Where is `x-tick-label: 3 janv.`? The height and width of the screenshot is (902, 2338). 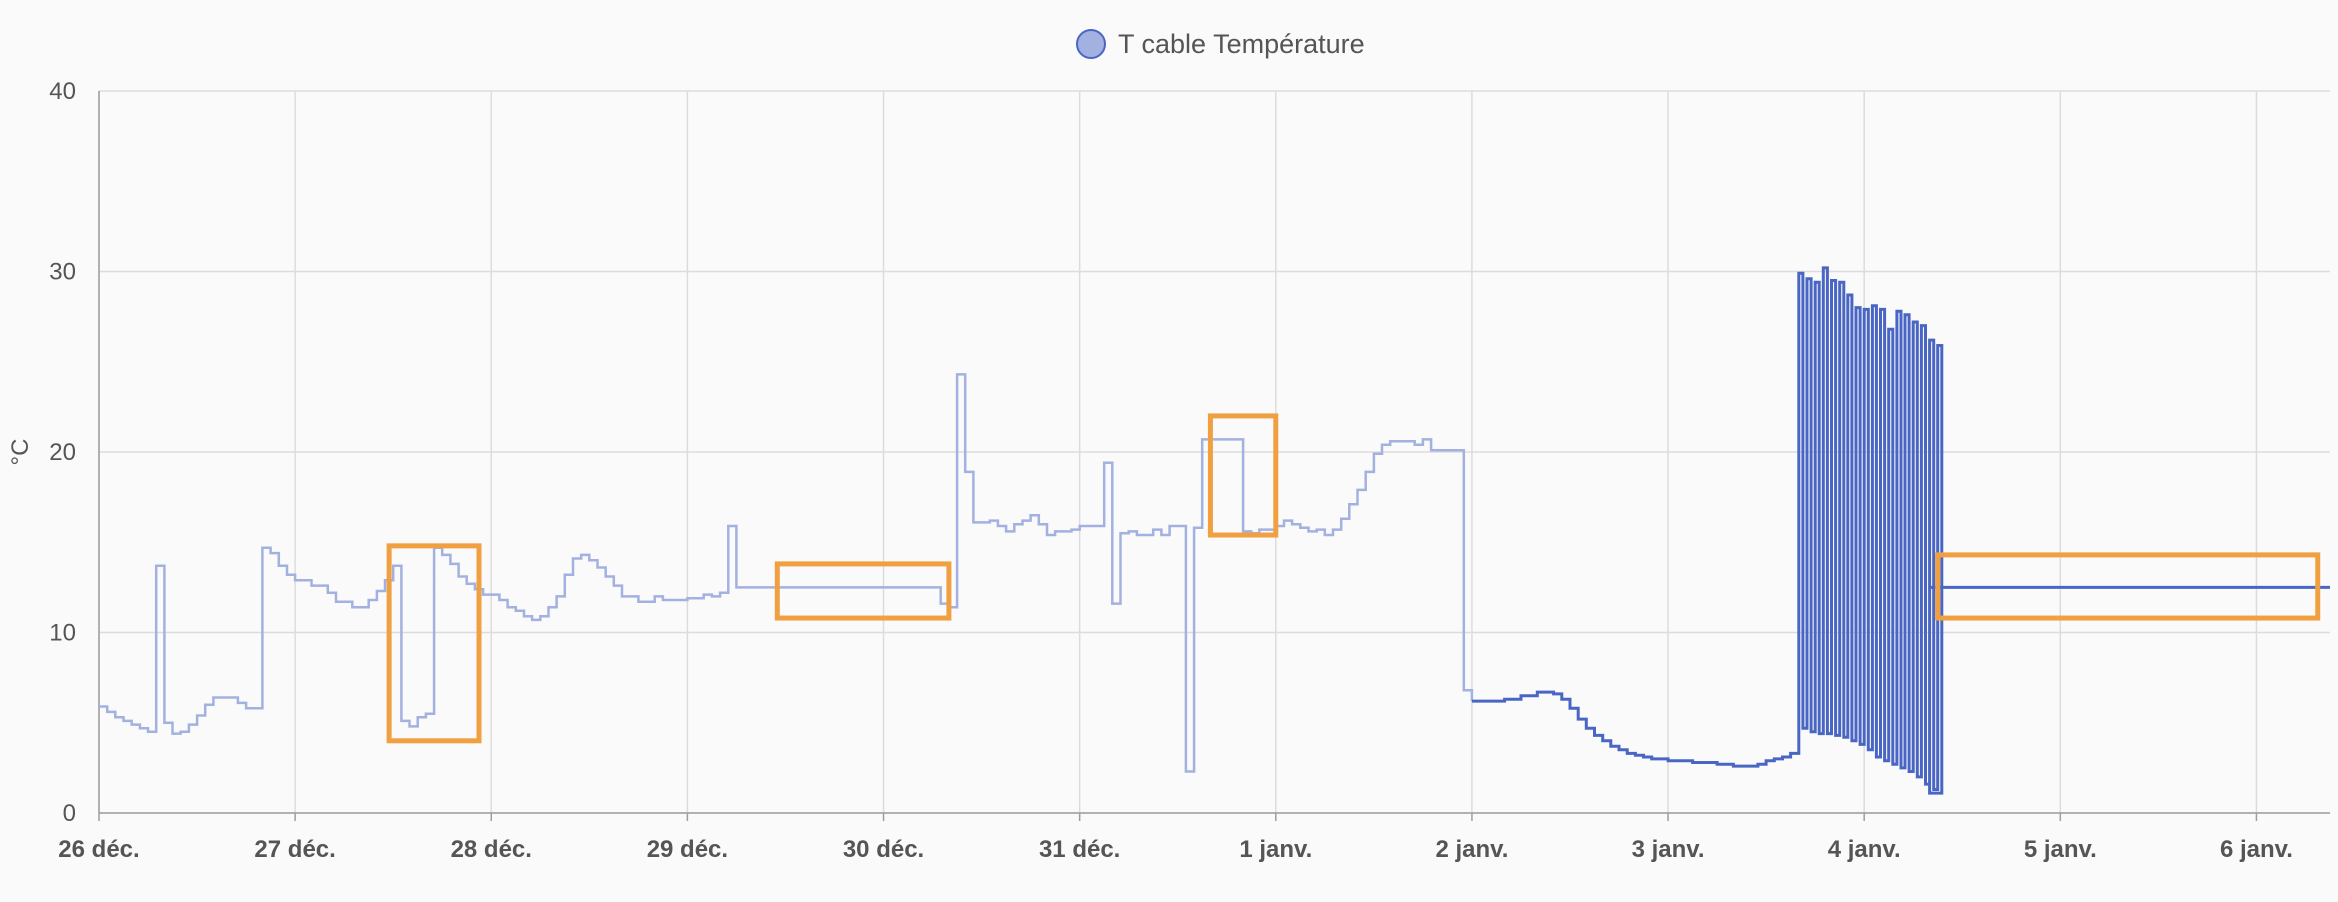
x-tick-label: 3 janv. is located at coordinates (1668, 849).